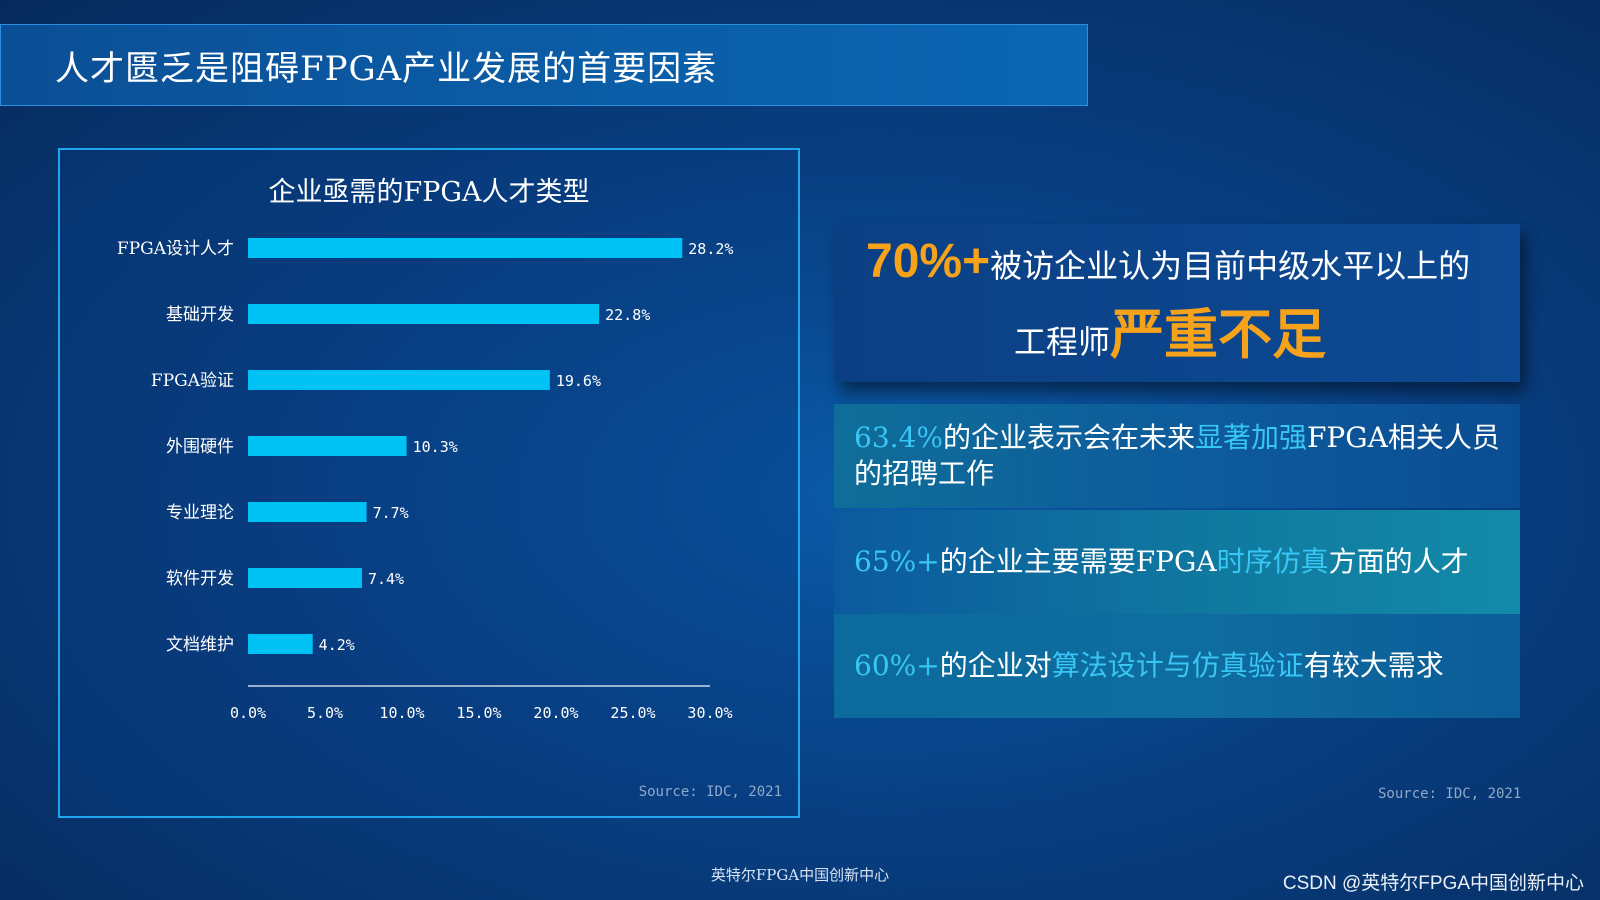  I want to click on x-tick-label: 15.0%, so click(478, 713).